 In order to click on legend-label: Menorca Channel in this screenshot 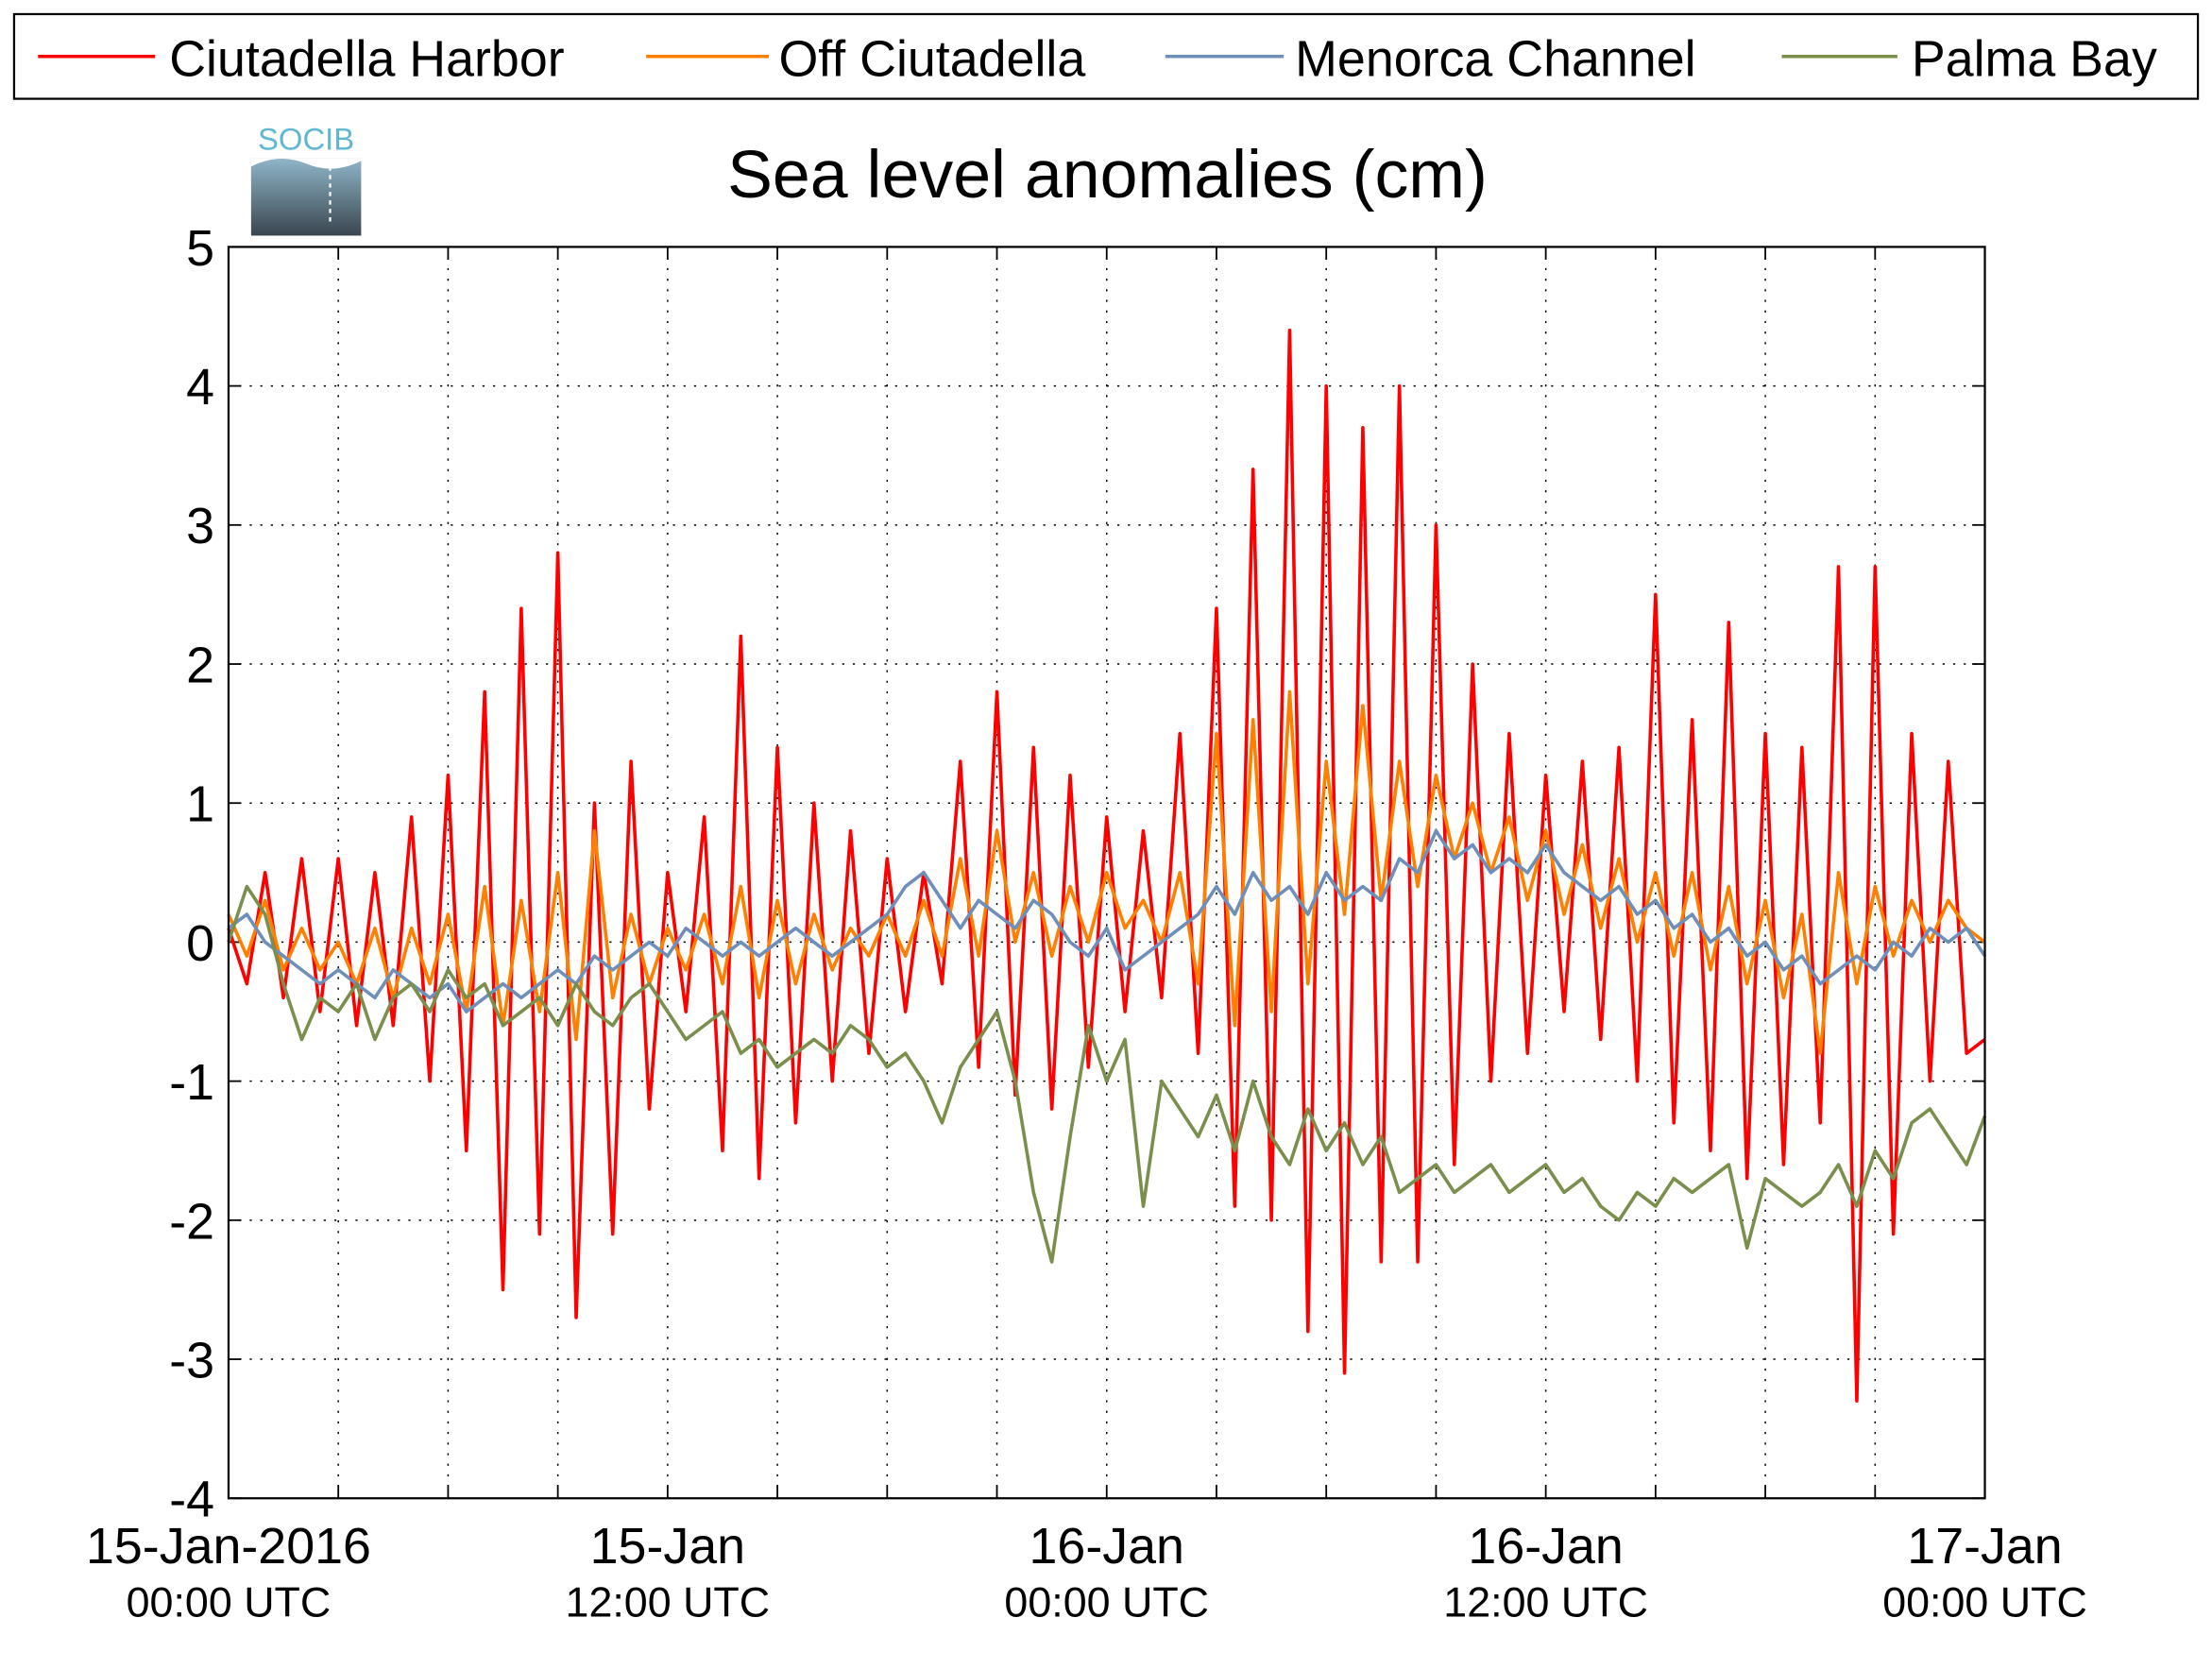, I will do `click(1495, 60)`.